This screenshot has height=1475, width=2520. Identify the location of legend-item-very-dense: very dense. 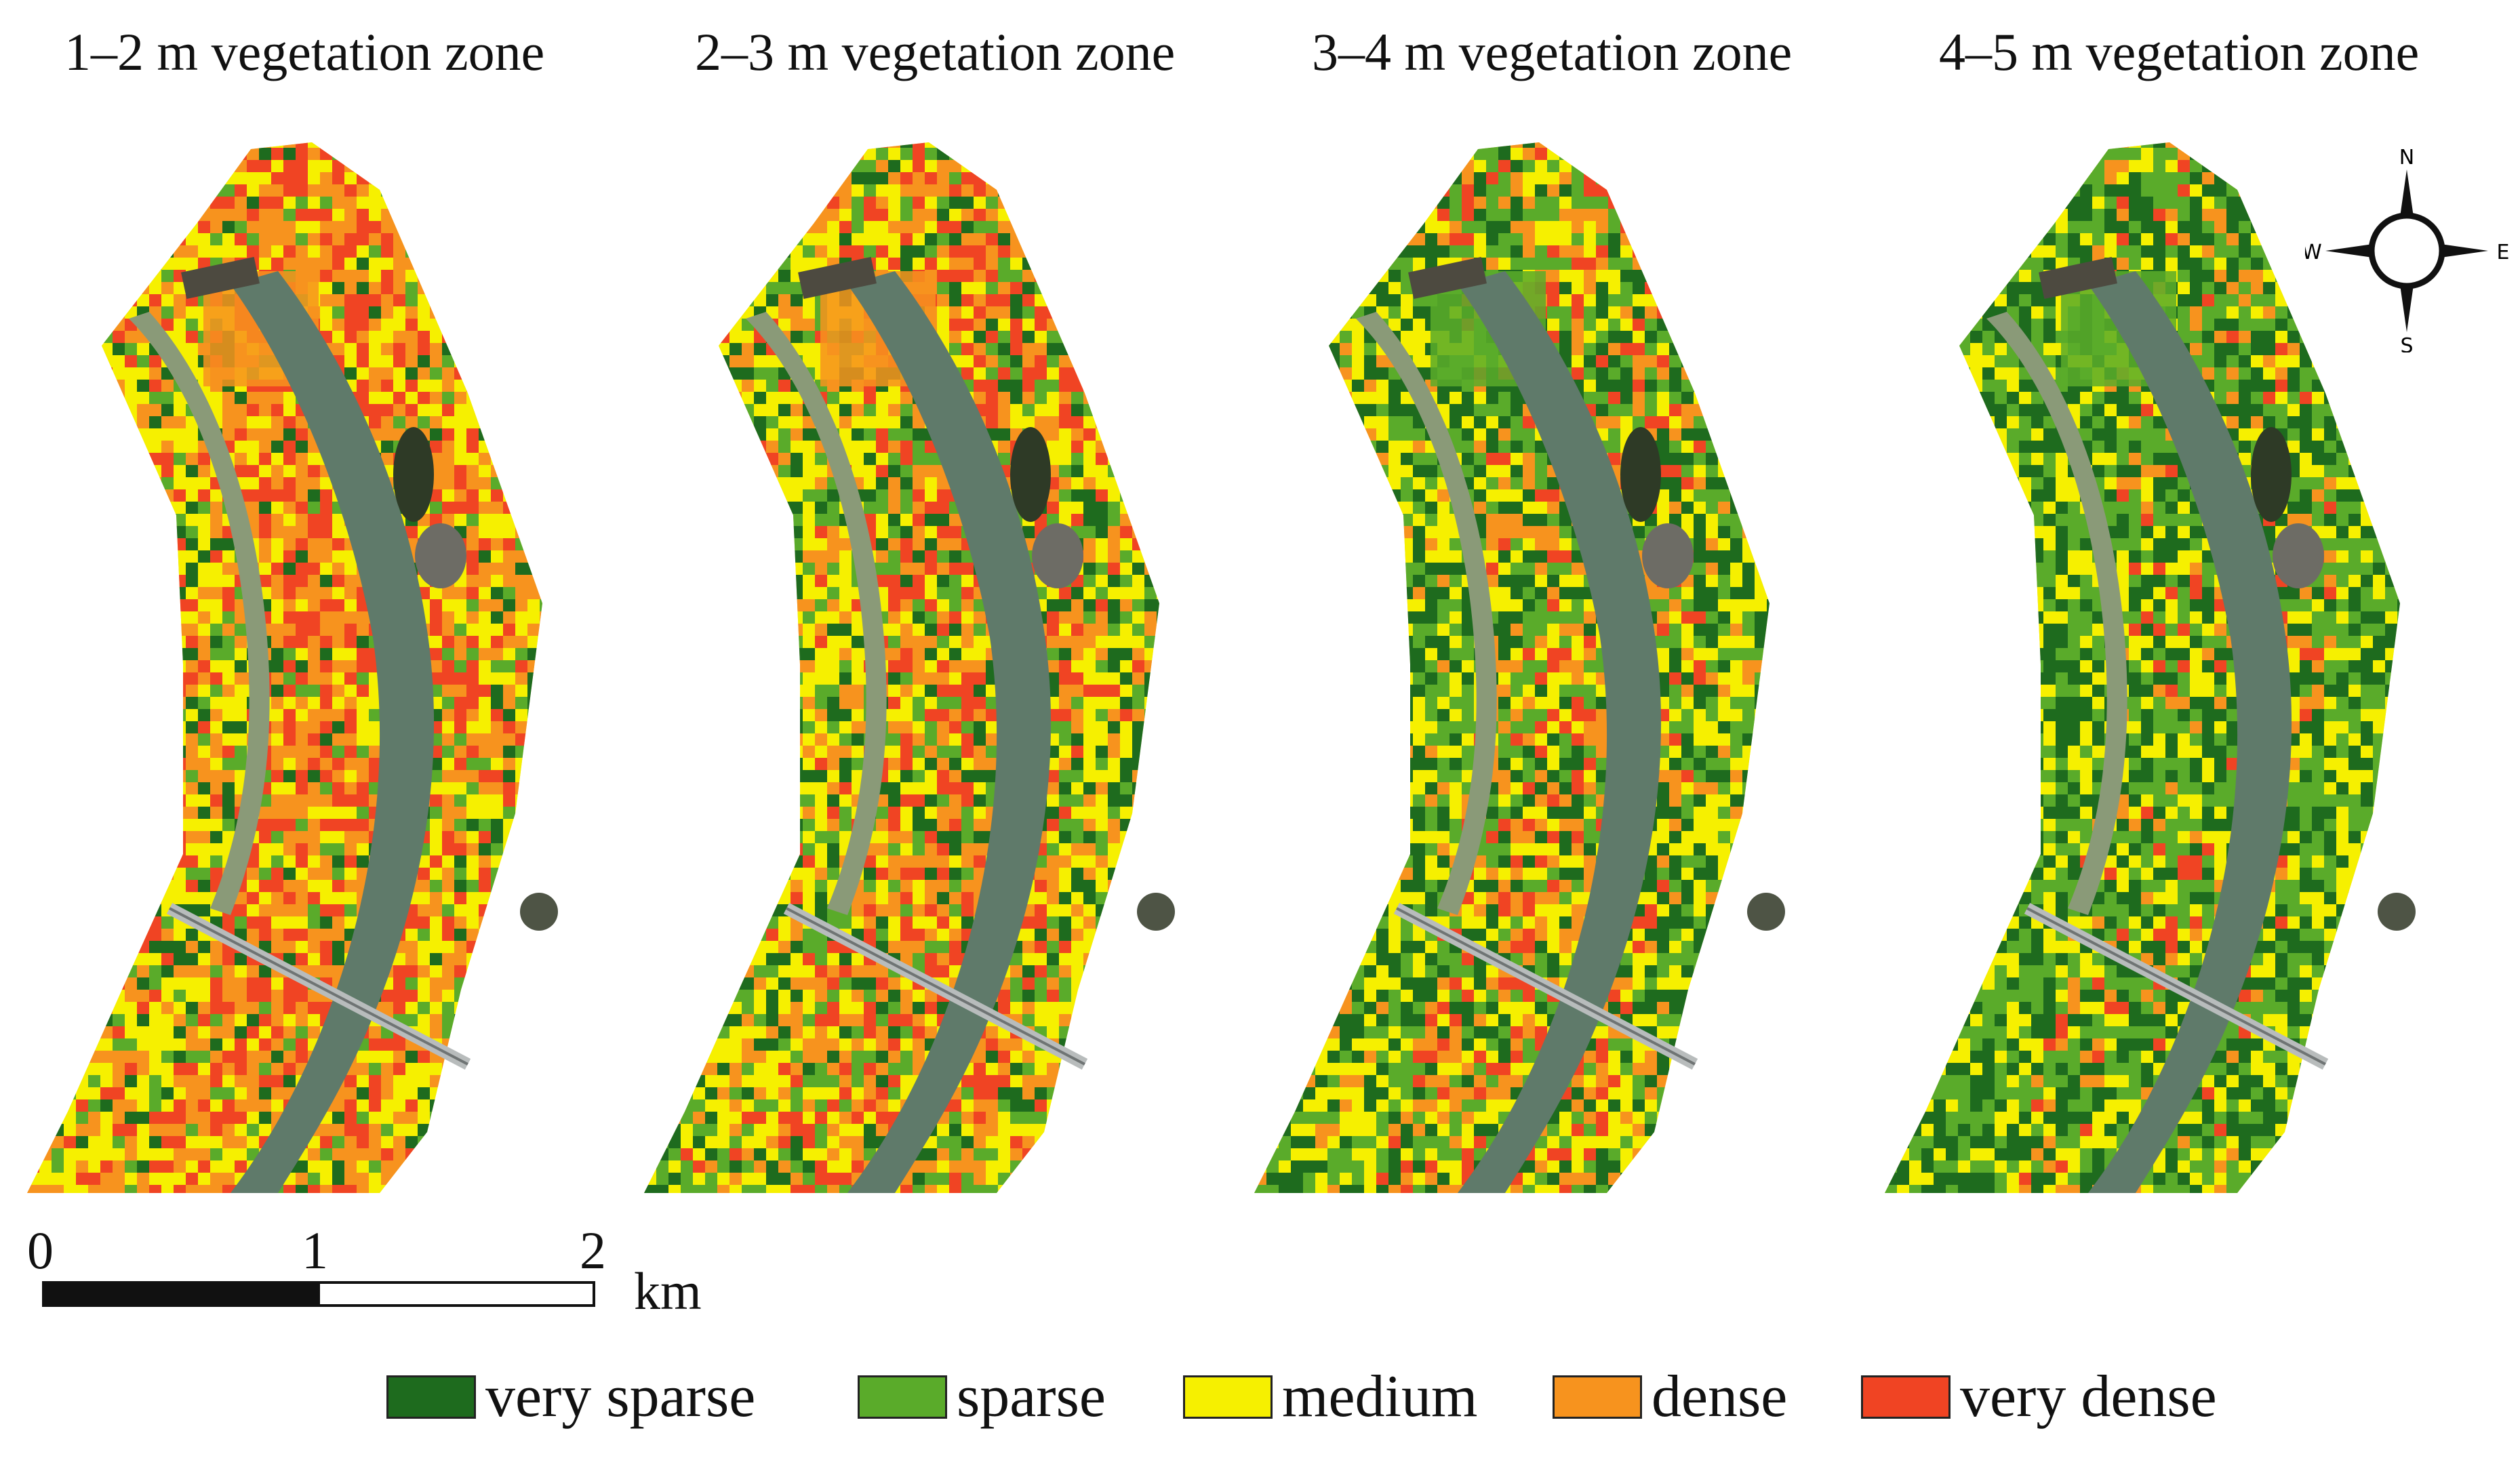
(2039, 1396).